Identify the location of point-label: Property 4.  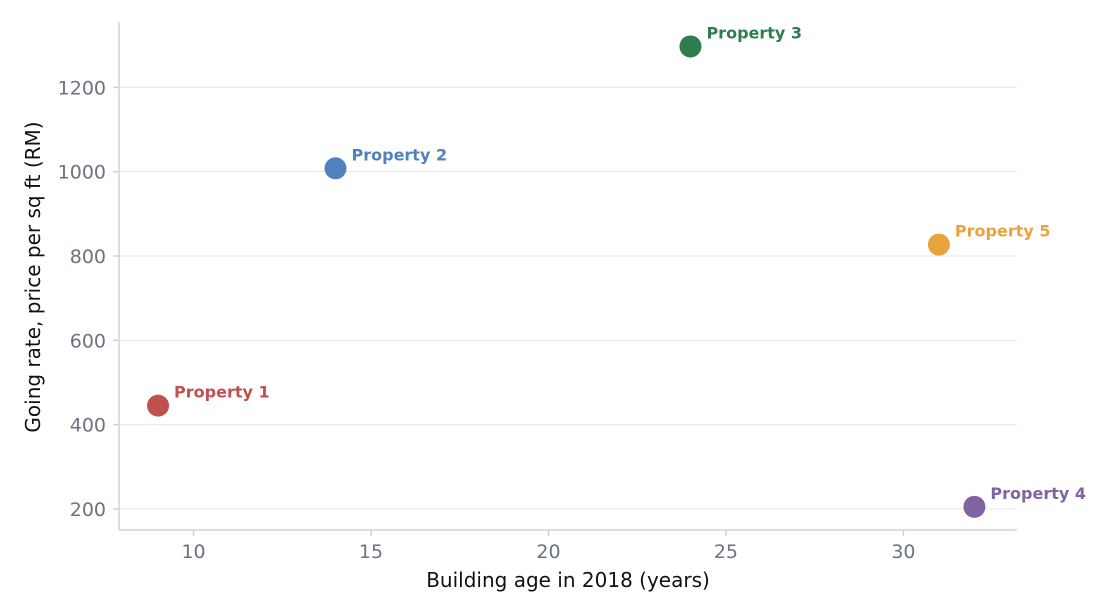
(1038, 493).